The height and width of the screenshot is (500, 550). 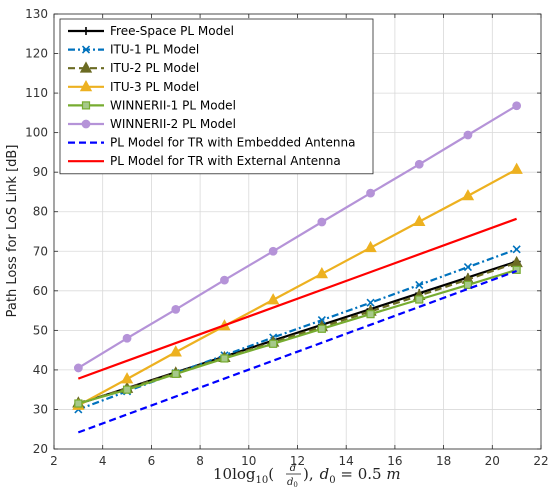 I want to click on x-tick-label: 10, so click(x=248, y=461).